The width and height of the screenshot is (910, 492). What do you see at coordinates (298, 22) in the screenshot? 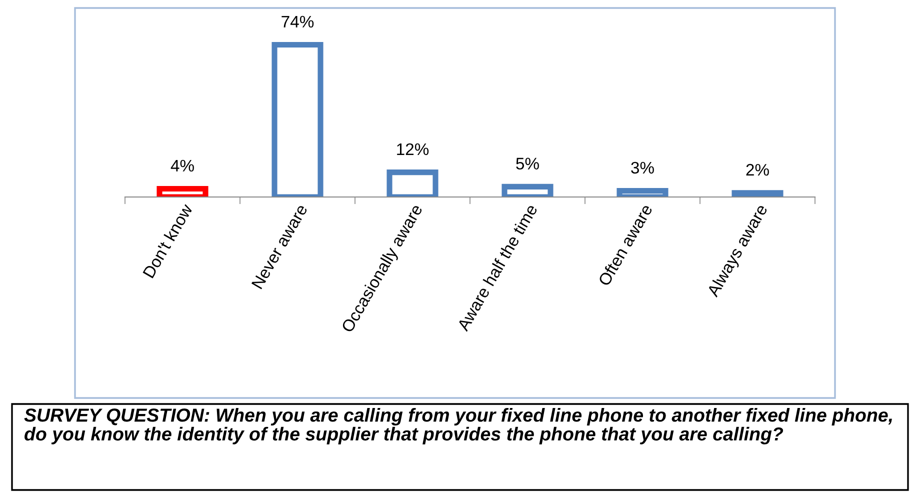
I see `data-label: 74%` at bounding box center [298, 22].